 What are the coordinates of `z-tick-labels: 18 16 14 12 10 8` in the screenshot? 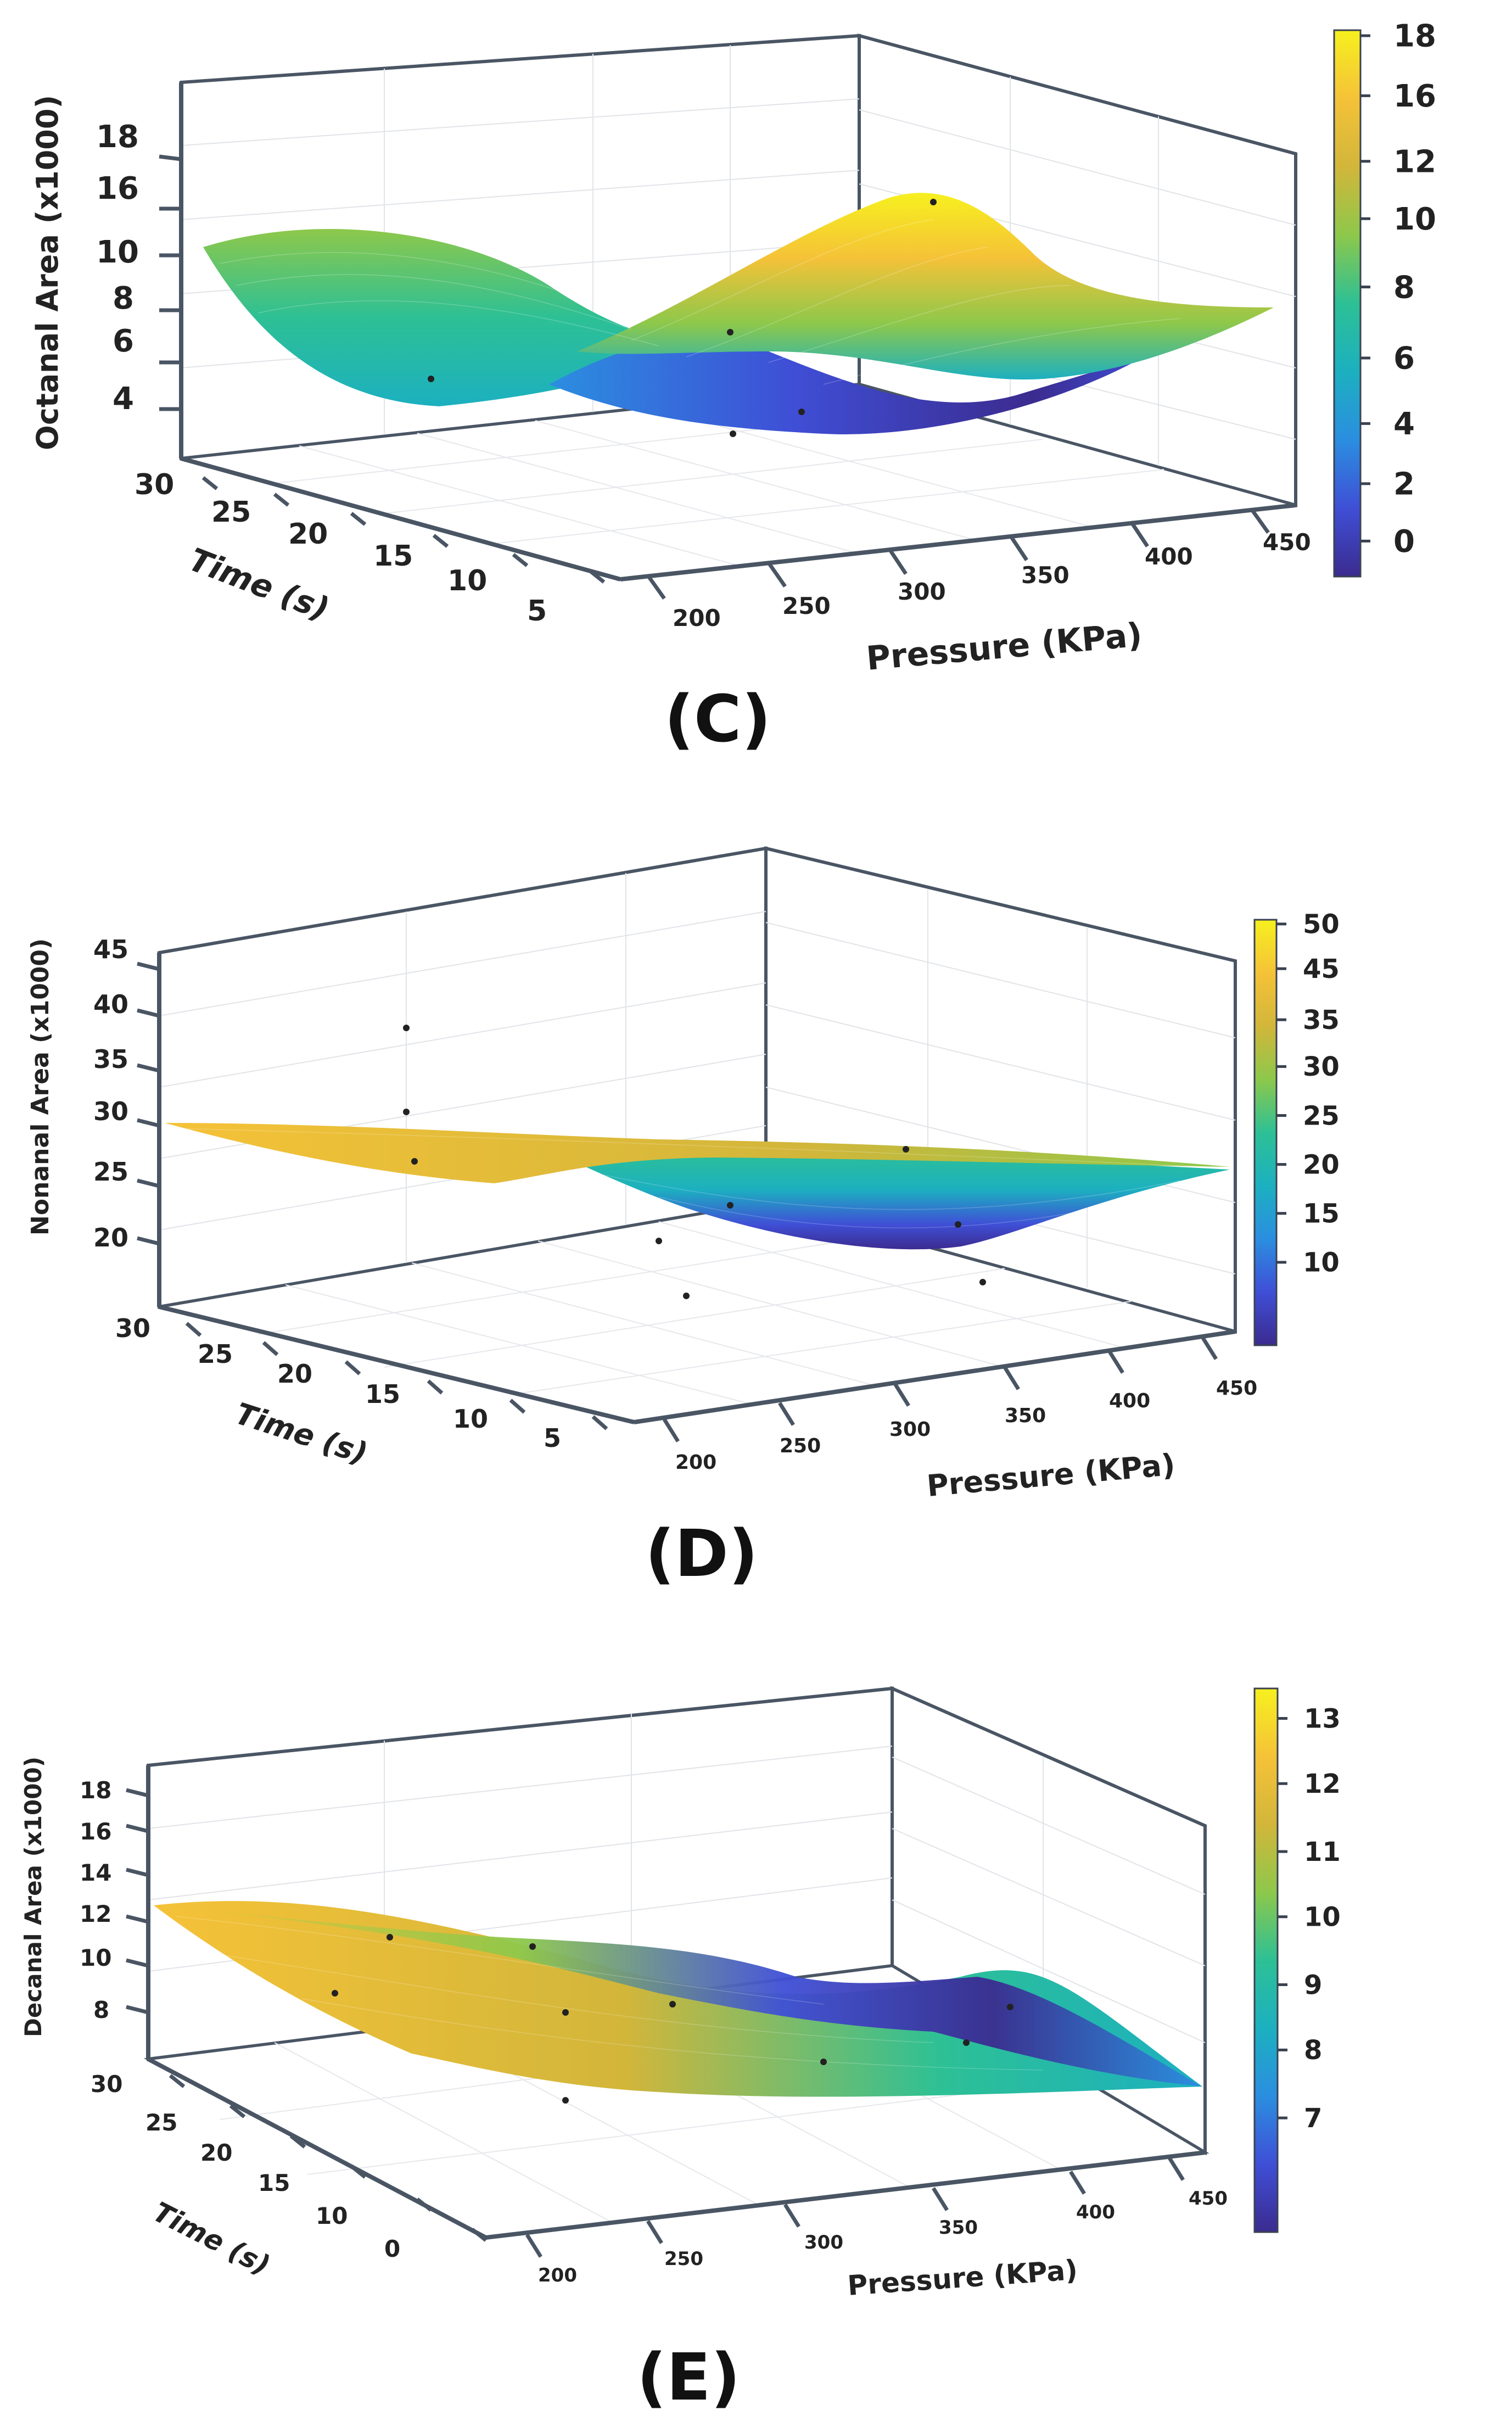 It's located at (95, 1900).